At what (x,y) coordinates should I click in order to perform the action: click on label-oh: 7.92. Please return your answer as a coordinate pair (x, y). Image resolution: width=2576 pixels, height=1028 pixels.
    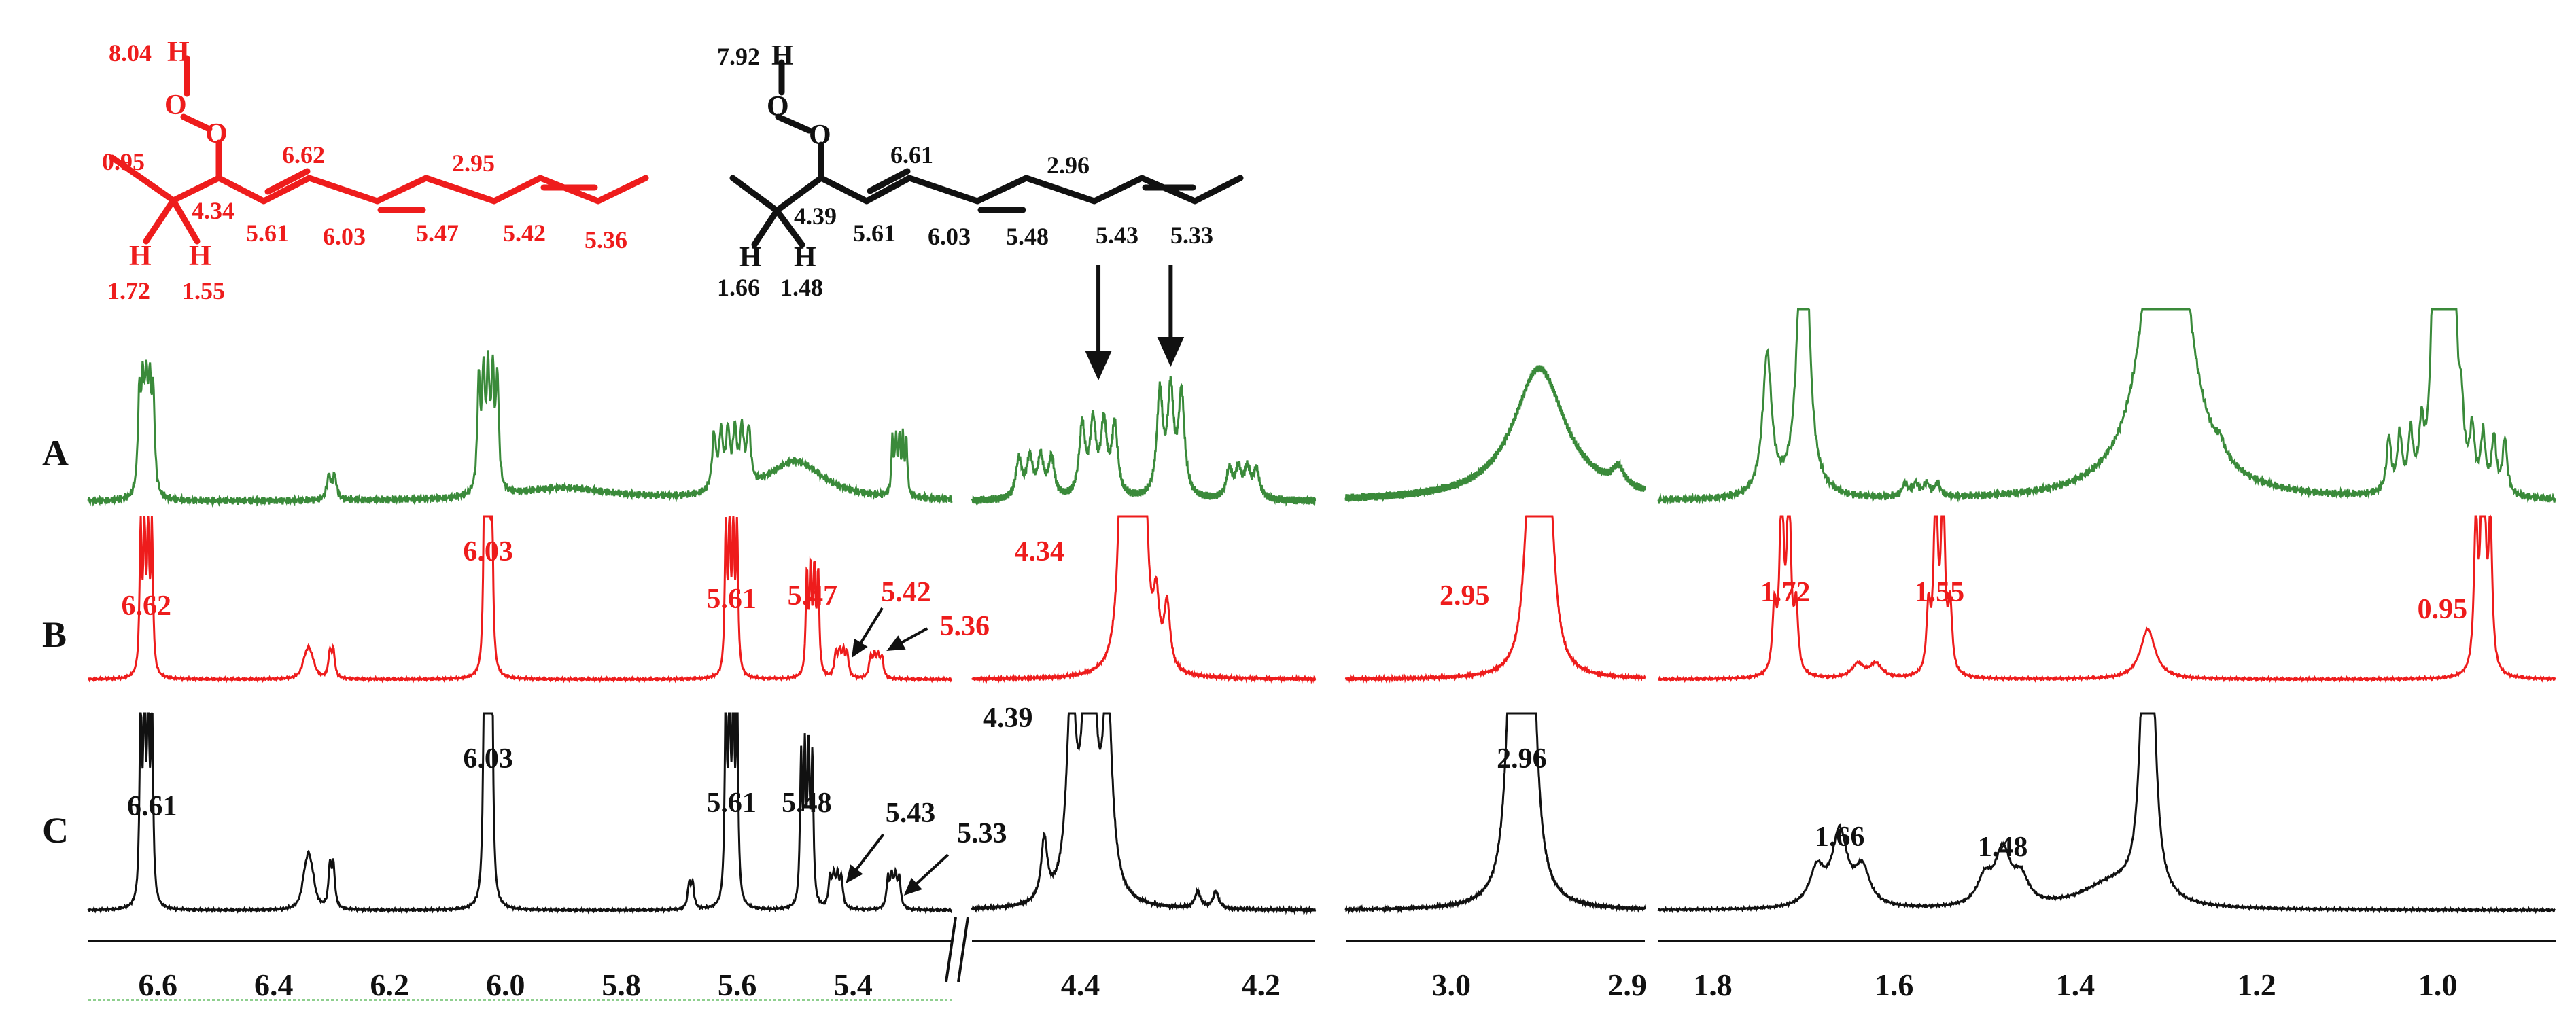
    Looking at the image, I should click on (738, 56).